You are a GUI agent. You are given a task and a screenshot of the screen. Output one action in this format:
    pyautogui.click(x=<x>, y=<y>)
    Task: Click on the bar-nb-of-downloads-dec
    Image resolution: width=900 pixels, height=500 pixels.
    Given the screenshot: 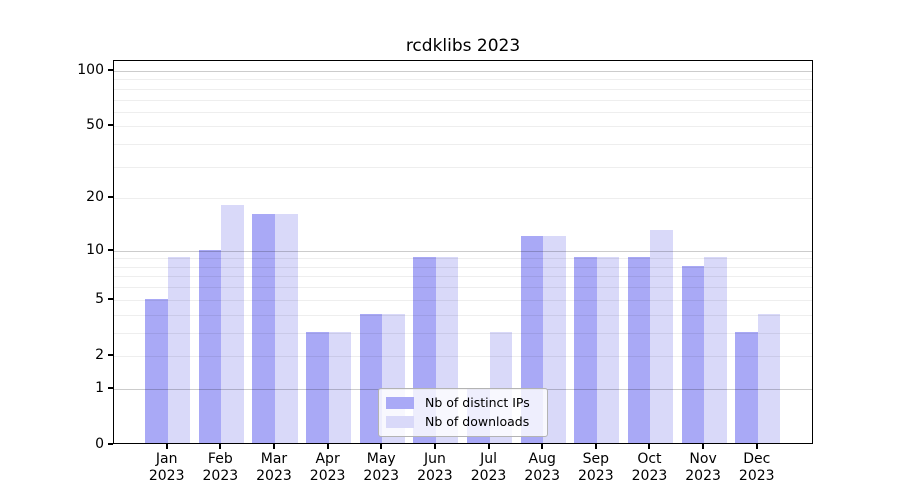 What is the action you would take?
    pyautogui.click(x=769, y=378)
    